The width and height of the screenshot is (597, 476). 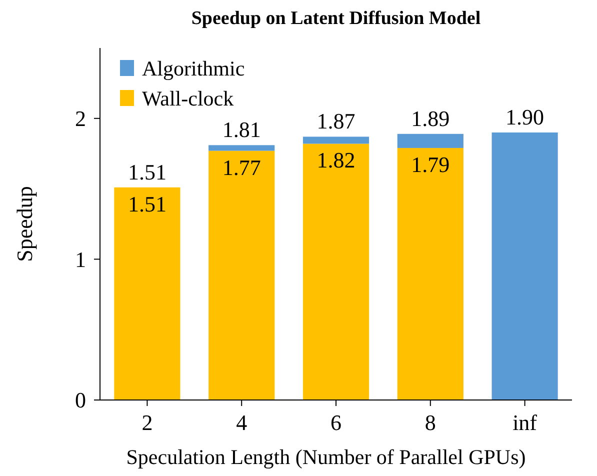 What do you see at coordinates (336, 121) in the screenshot?
I see `total-label: 1.87` at bounding box center [336, 121].